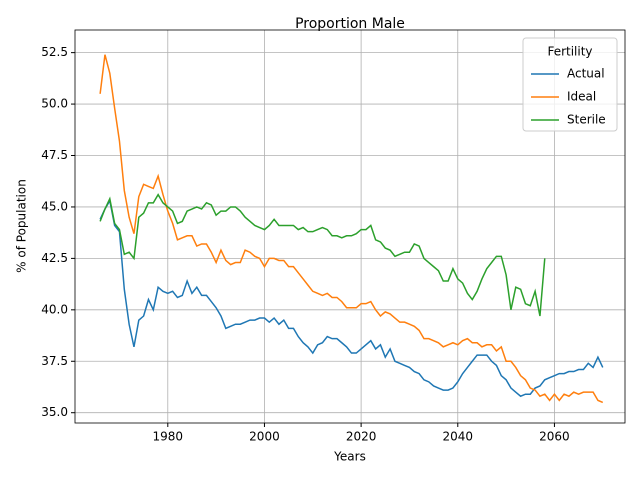  I want to click on x-tick-label: 2060, so click(554, 437).